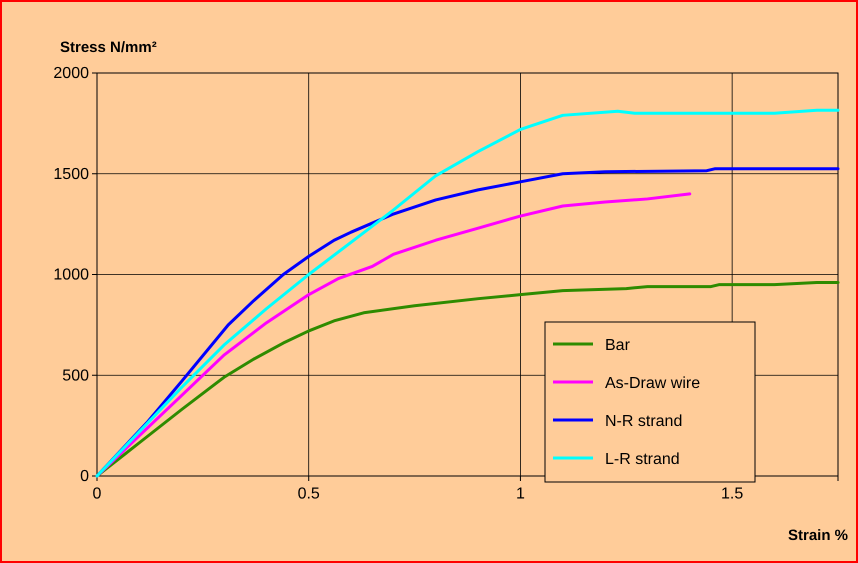  Describe the element at coordinates (642, 459) in the screenshot. I see `legend-label: L-R strand` at that location.